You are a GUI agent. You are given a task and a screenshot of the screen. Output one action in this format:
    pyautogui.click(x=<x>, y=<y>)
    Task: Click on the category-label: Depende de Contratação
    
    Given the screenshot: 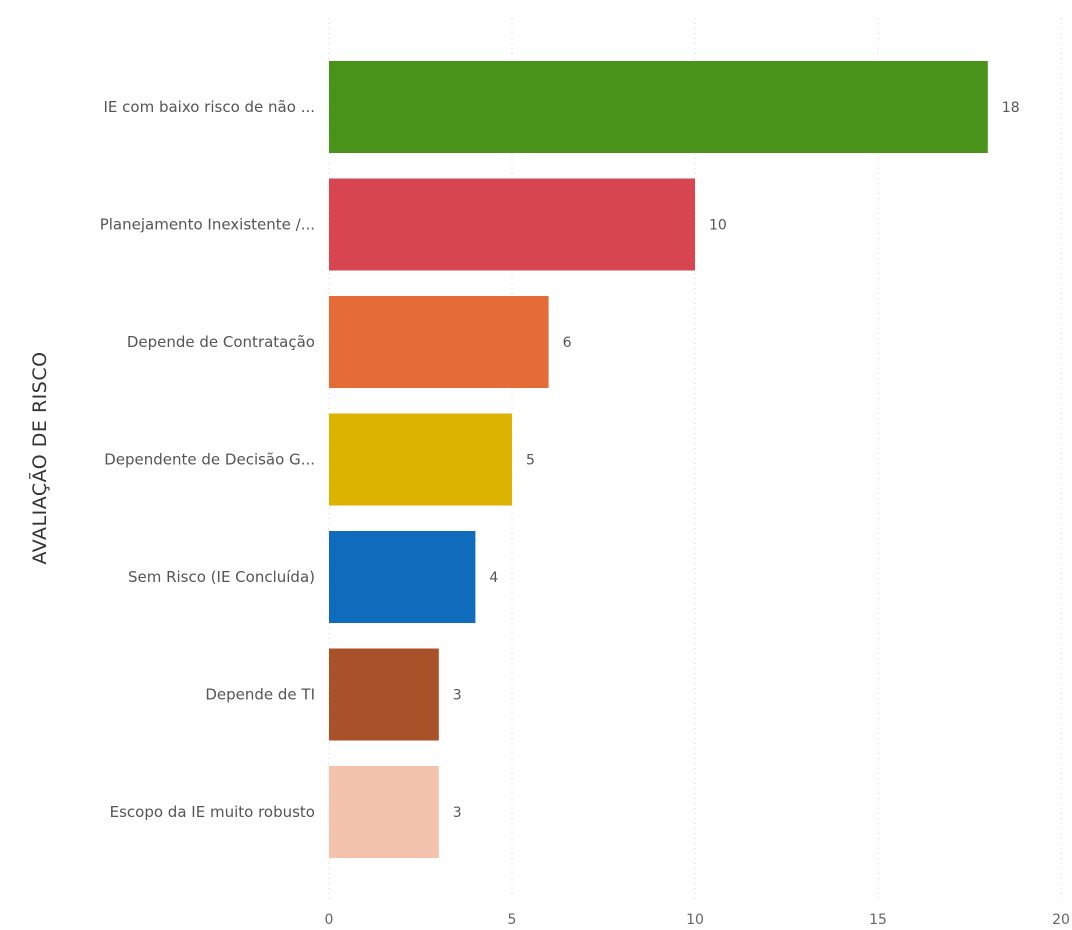 What is the action you would take?
    pyautogui.click(x=221, y=342)
    